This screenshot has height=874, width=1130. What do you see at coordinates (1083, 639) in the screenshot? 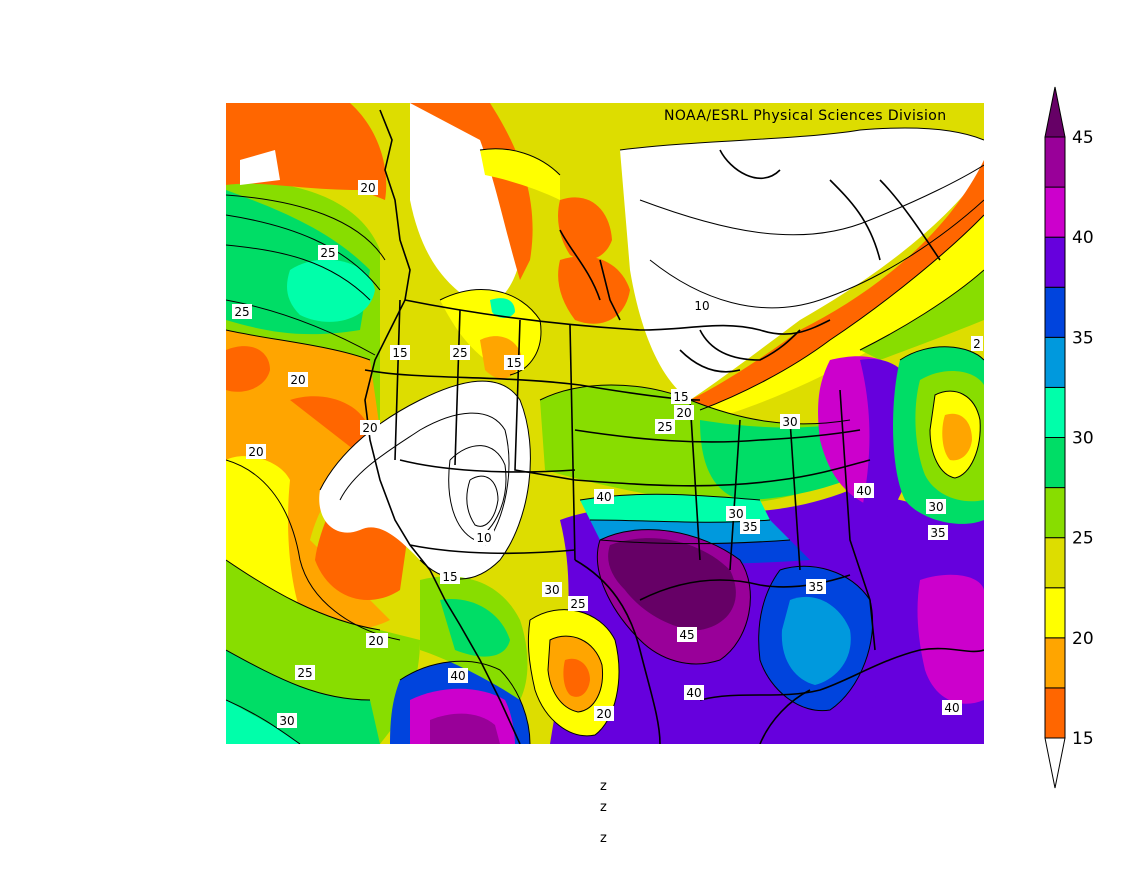
I see `colorbar-tick-label: 20` at bounding box center [1083, 639].